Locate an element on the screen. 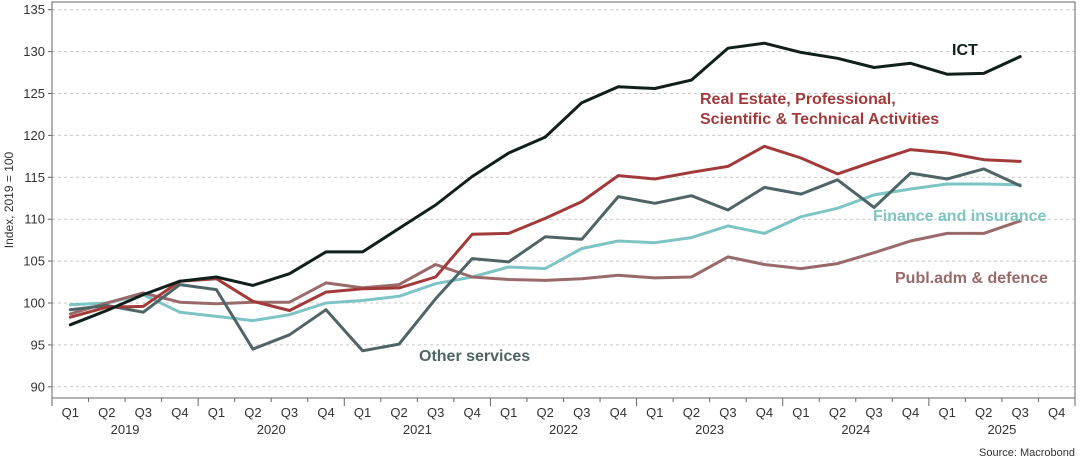 The height and width of the screenshot is (462, 1087). y-tick-label: 120 is located at coordinates (34, 135).